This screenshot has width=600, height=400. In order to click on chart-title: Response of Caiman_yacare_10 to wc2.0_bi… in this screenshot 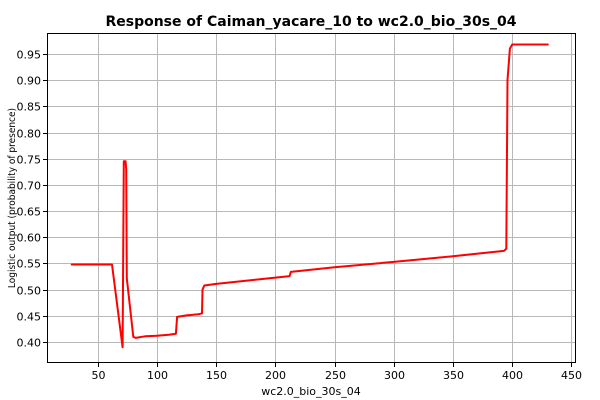, I will do `click(310, 22)`.